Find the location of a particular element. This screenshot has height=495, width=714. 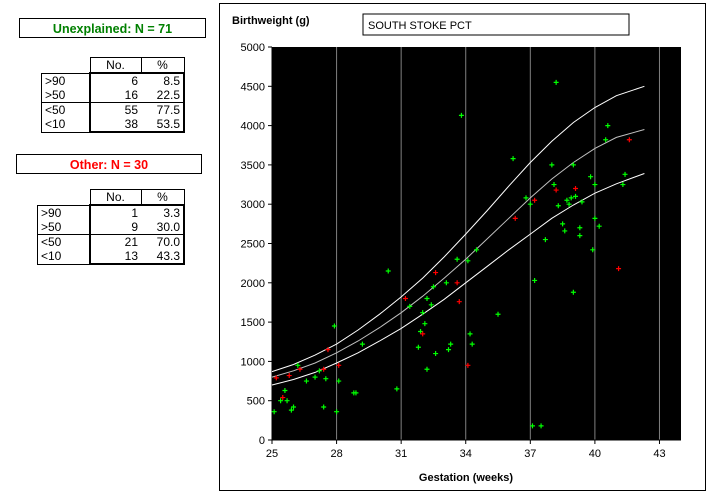

y-tick-label: 5000 is located at coordinates (253, 48).